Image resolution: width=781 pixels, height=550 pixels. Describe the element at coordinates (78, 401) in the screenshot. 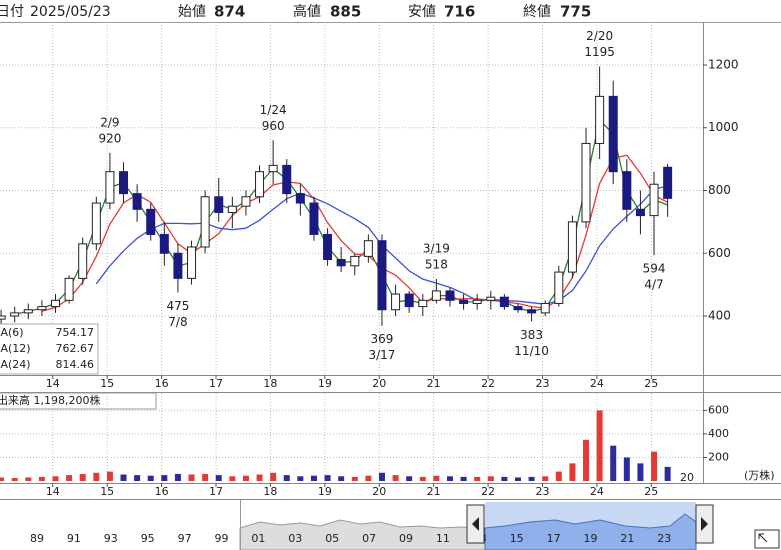

I see `volume-title-box` at that location.